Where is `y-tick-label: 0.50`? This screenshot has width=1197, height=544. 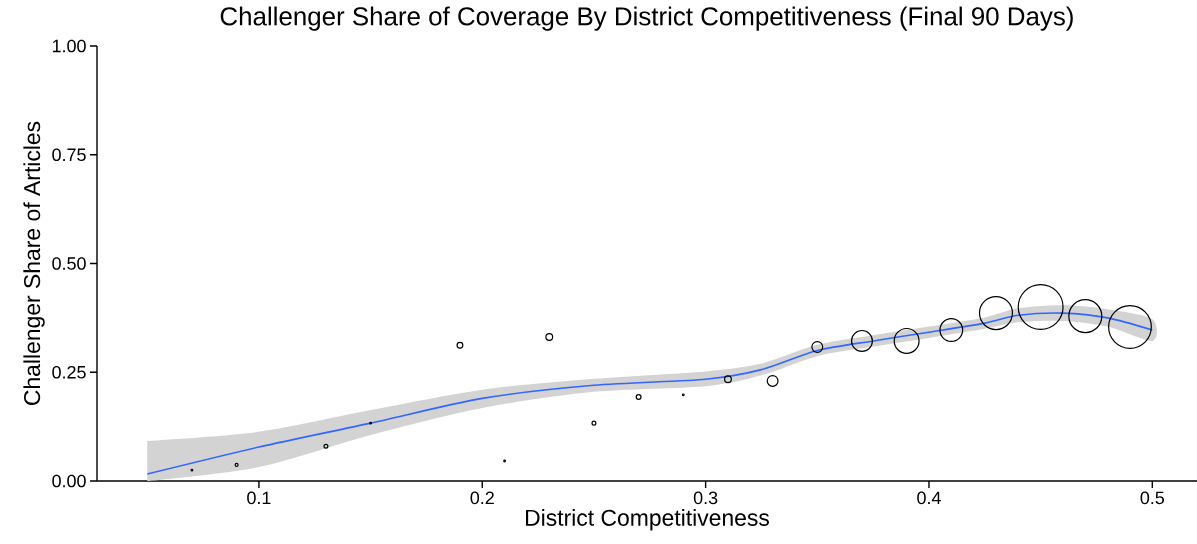
y-tick-label: 0.50 is located at coordinates (69, 263).